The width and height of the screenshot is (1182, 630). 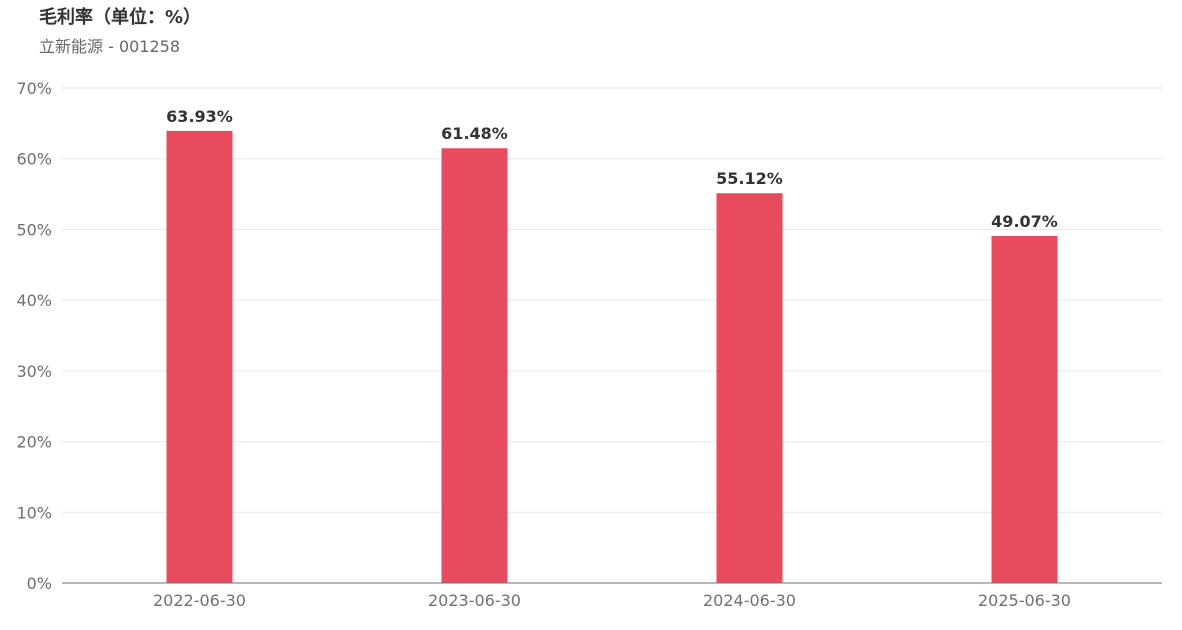 What do you see at coordinates (474, 133) in the screenshot?
I see `bar-value-label: 61.48%` at bounding box center [474, 133].